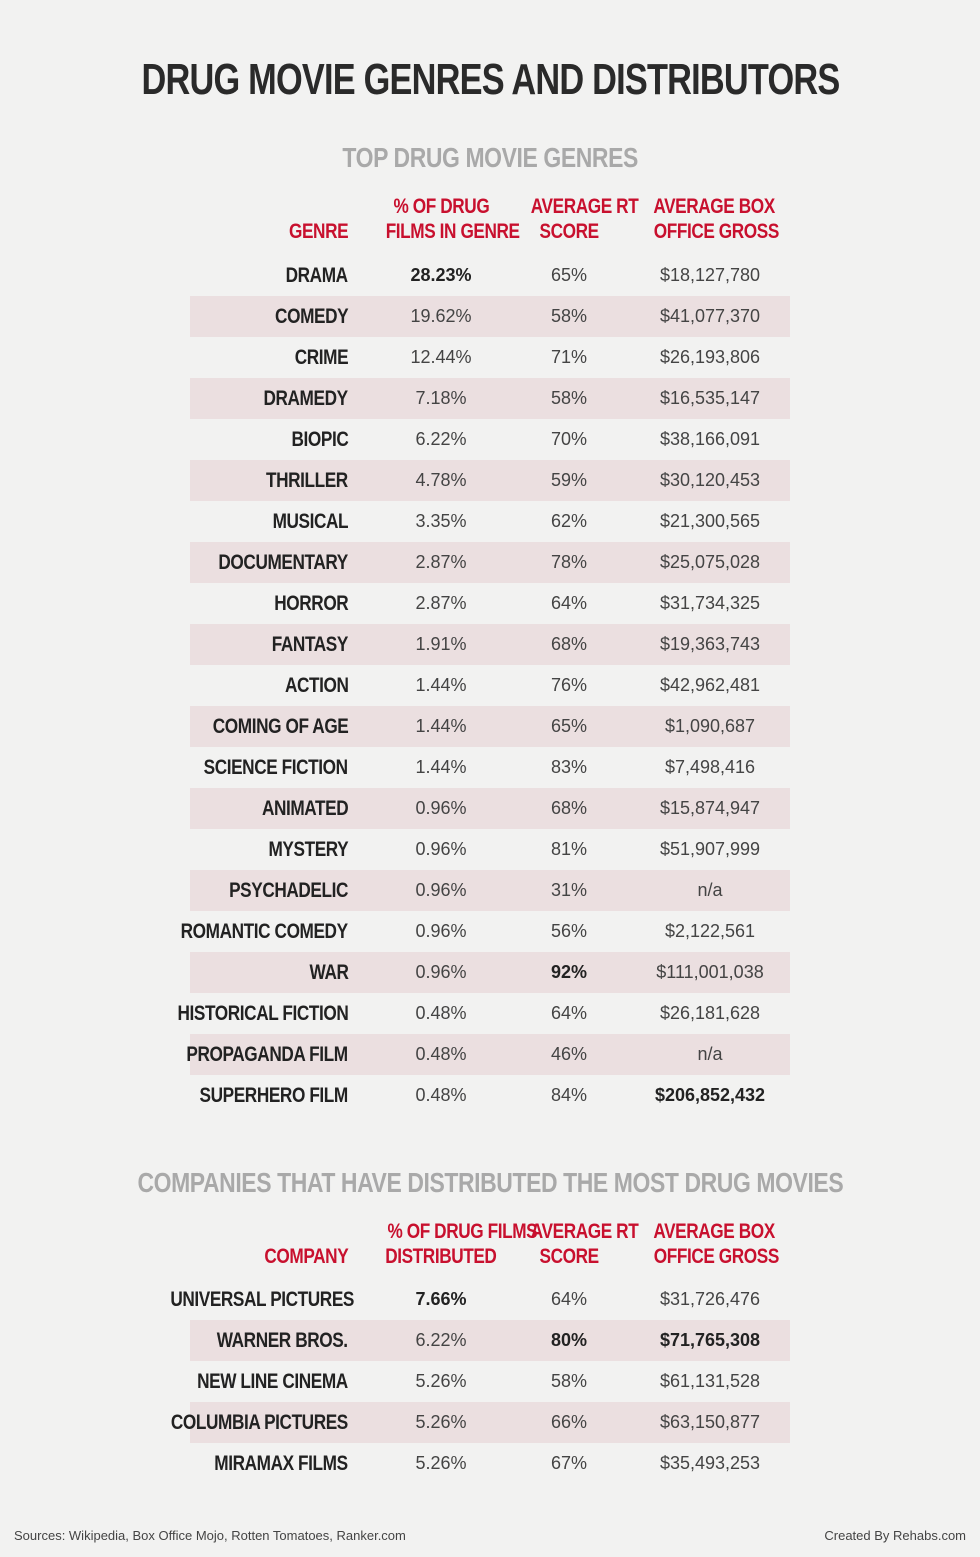 This screenshot has height=1557, width=980. Describe the element at coordinates (454, 1245) in the screenshot. I see `column-header: % OF DRUG FILMS DISTRIBUTED` at that location.